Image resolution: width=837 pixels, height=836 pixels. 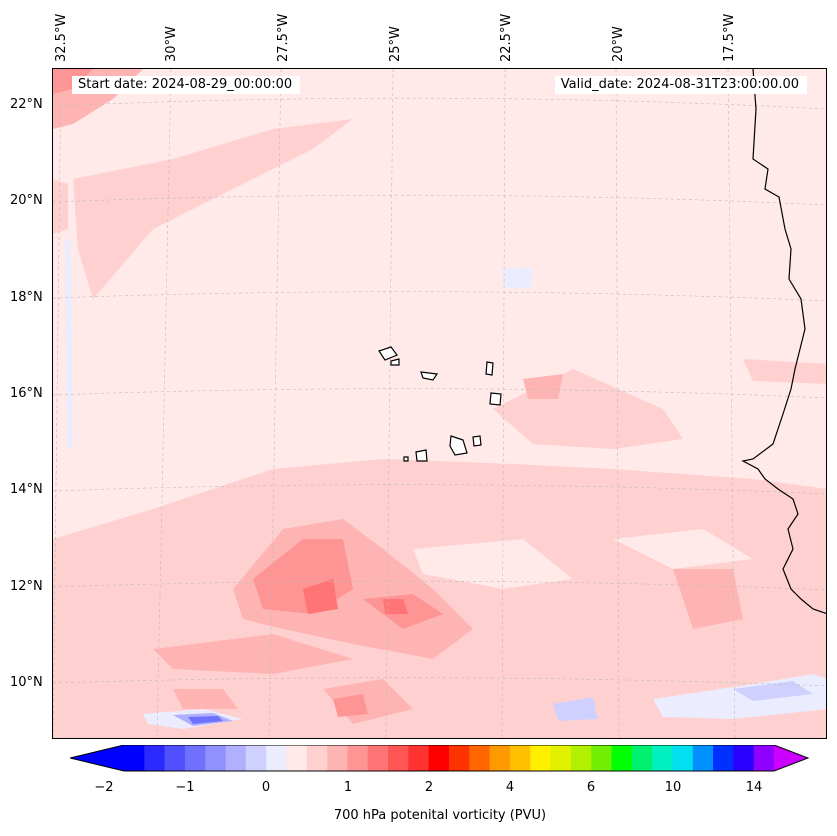 What do you see at coordinates (97, 758) in the screenshot?
I see `colorbar-extend-low` at bounding box center [97, 758].